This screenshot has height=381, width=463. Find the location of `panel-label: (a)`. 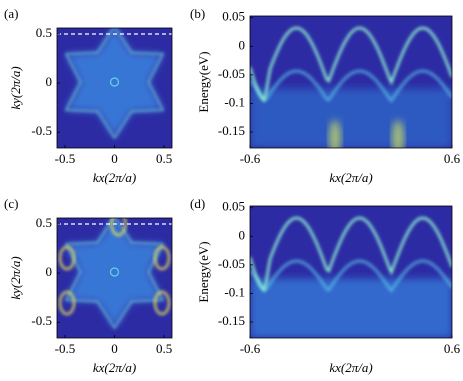

panel-label: (a) is located at coordinates (11, 13).